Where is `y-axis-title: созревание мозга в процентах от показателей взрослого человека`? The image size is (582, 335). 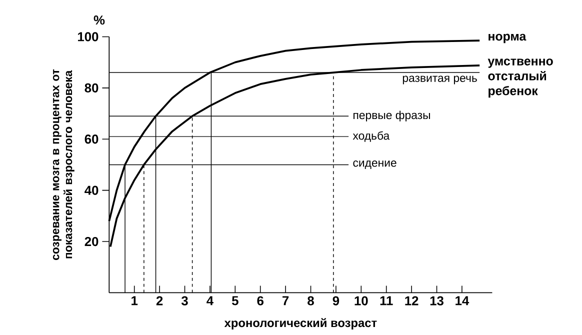
y-axis-title: созревание мозга в процентах от показателей взрослого человека is located at coordinates (63, 164).